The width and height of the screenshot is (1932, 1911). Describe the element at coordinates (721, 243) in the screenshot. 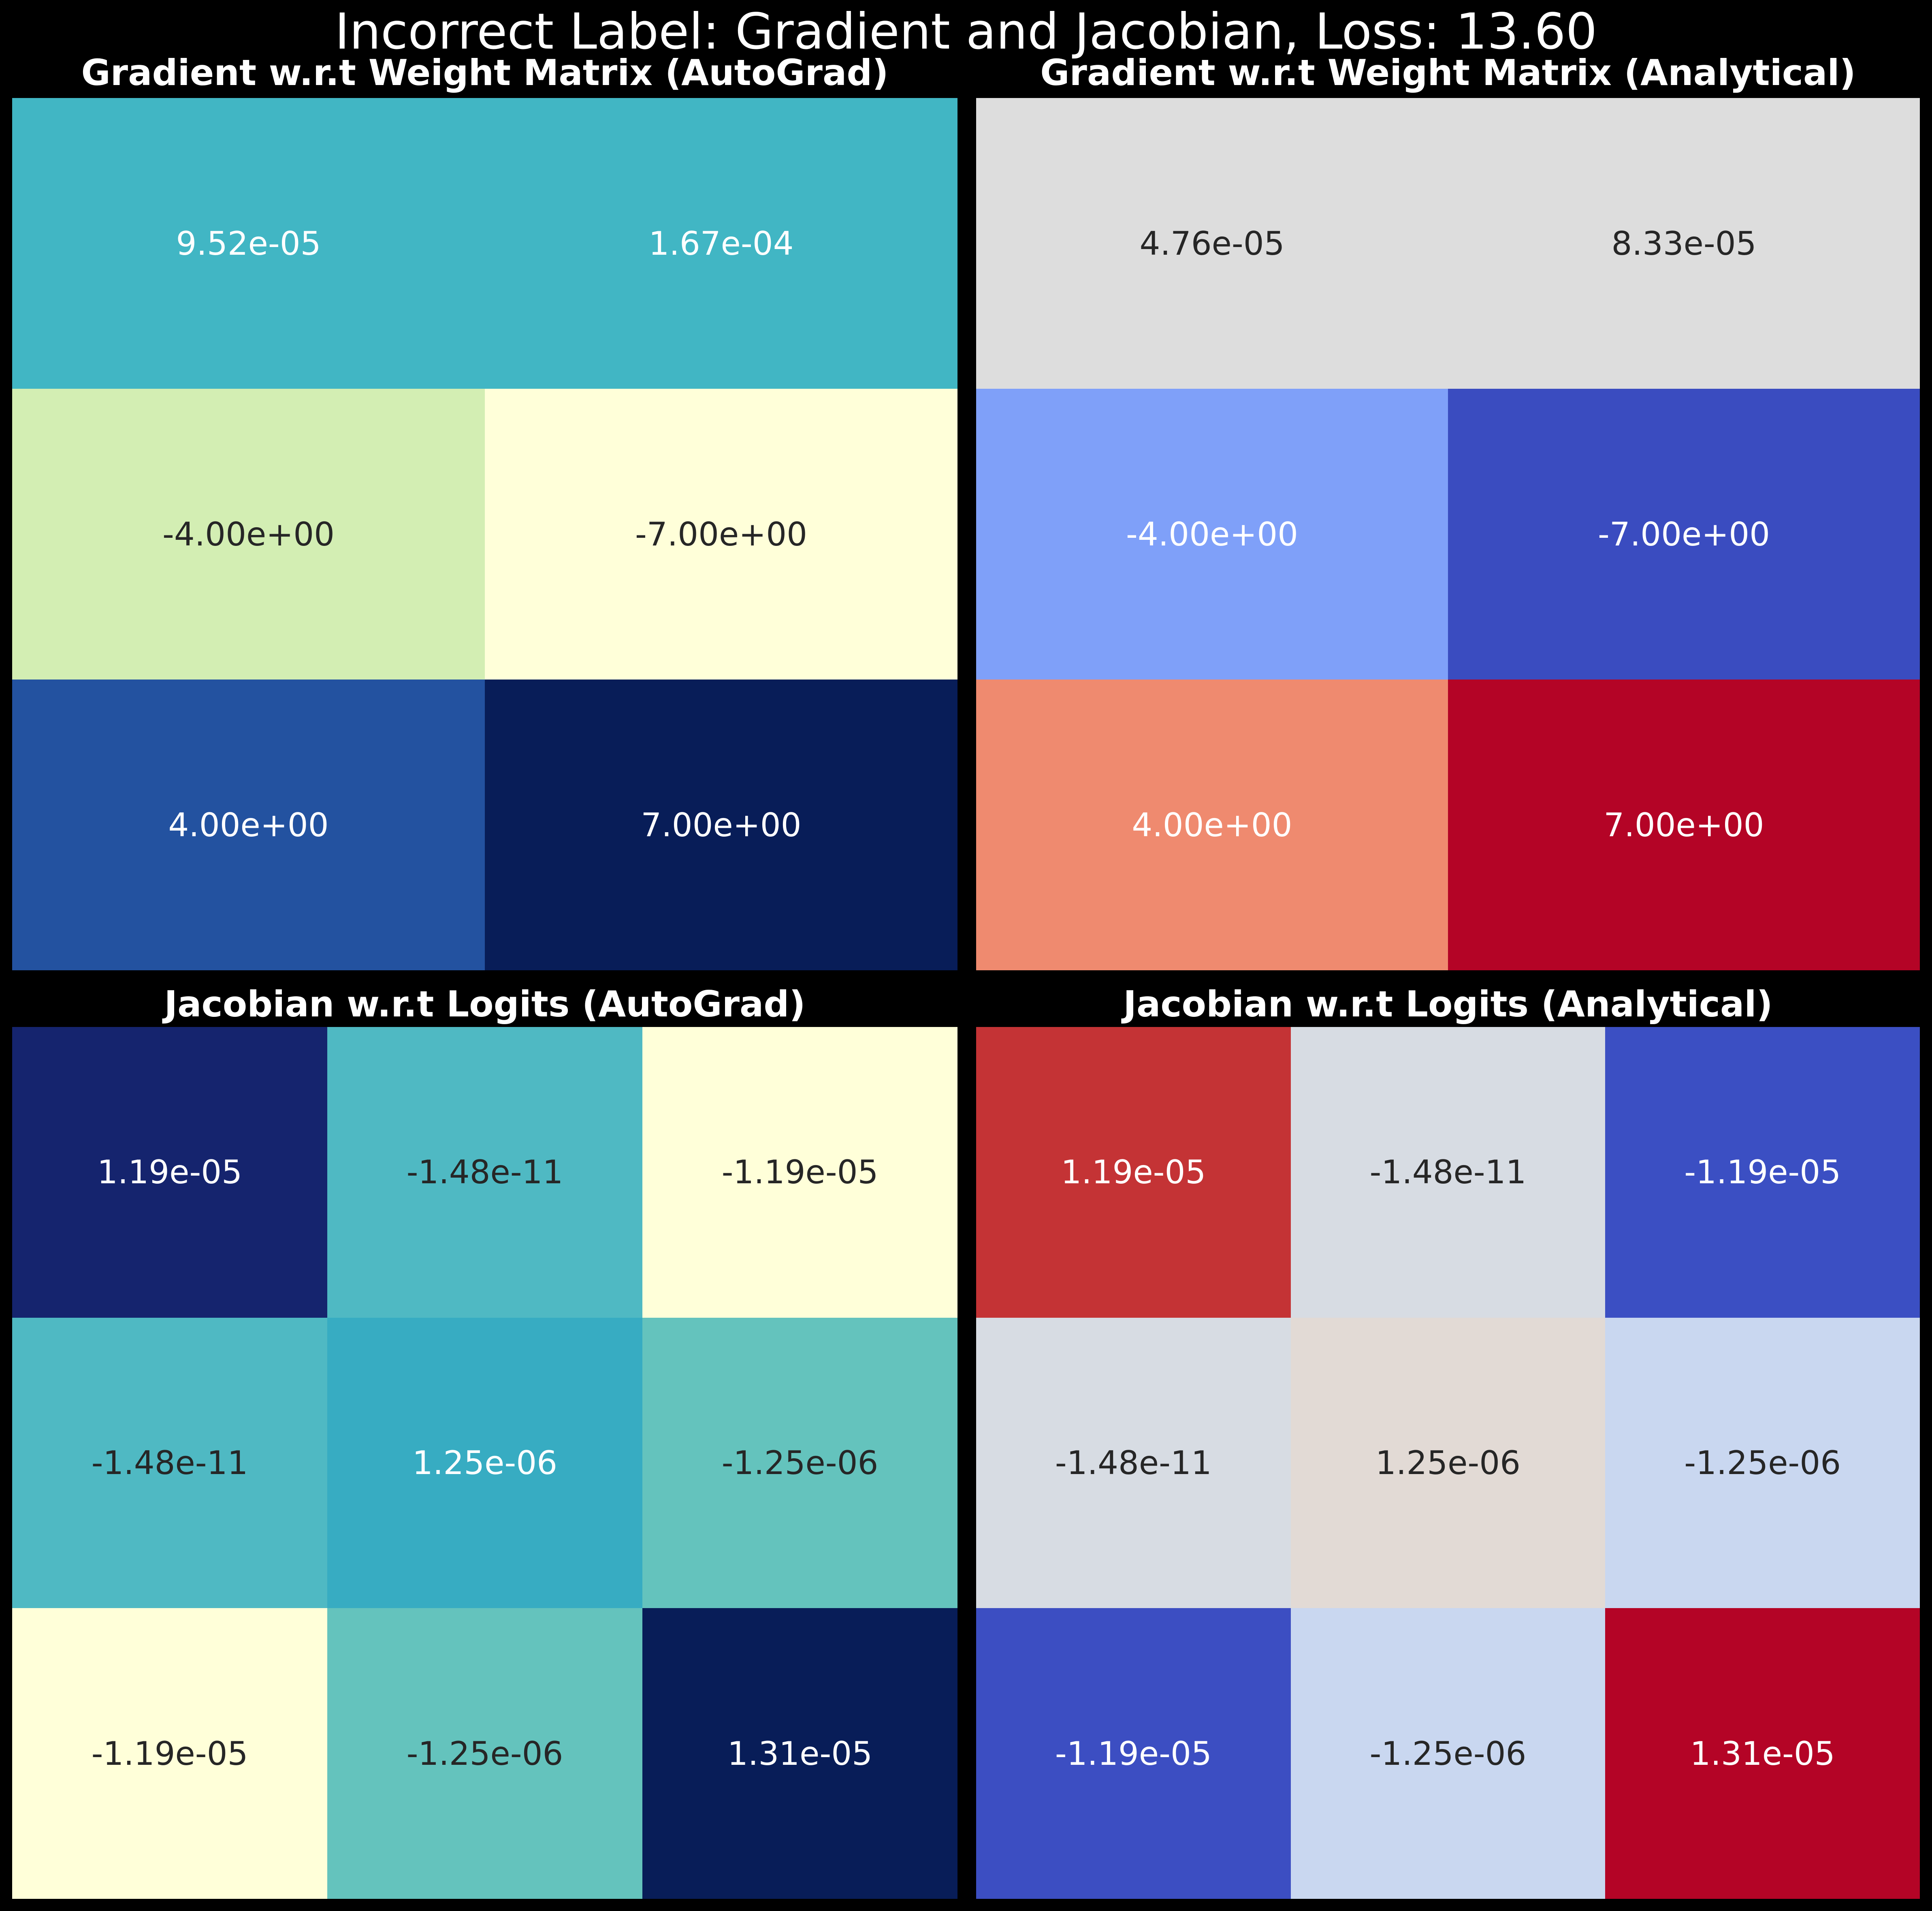

I see `heatmap-cell-r0-c1: 1.67e-04` at that location.